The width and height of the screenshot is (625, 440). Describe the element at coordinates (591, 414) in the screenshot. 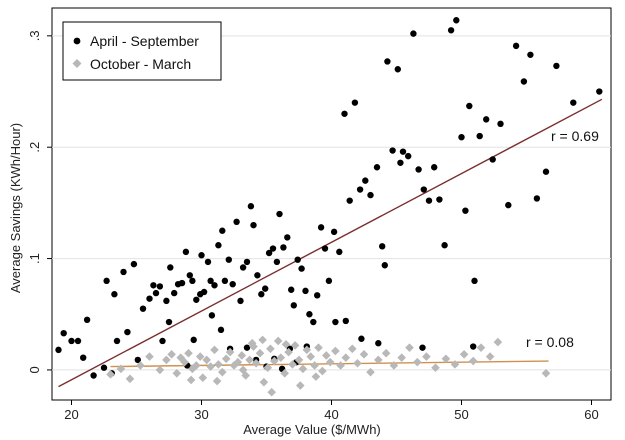

I see `x-tick-label: 60` at that location.